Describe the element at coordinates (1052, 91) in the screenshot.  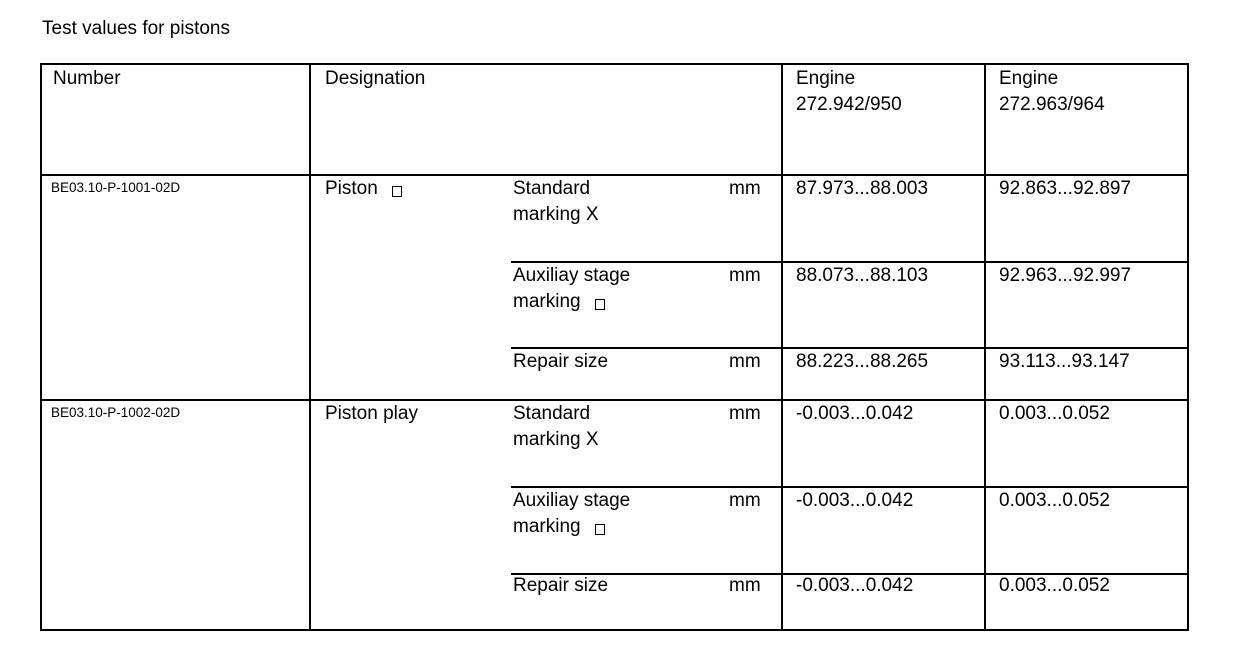
I see `header-engine-2: Engine 272.963/964` at that location.